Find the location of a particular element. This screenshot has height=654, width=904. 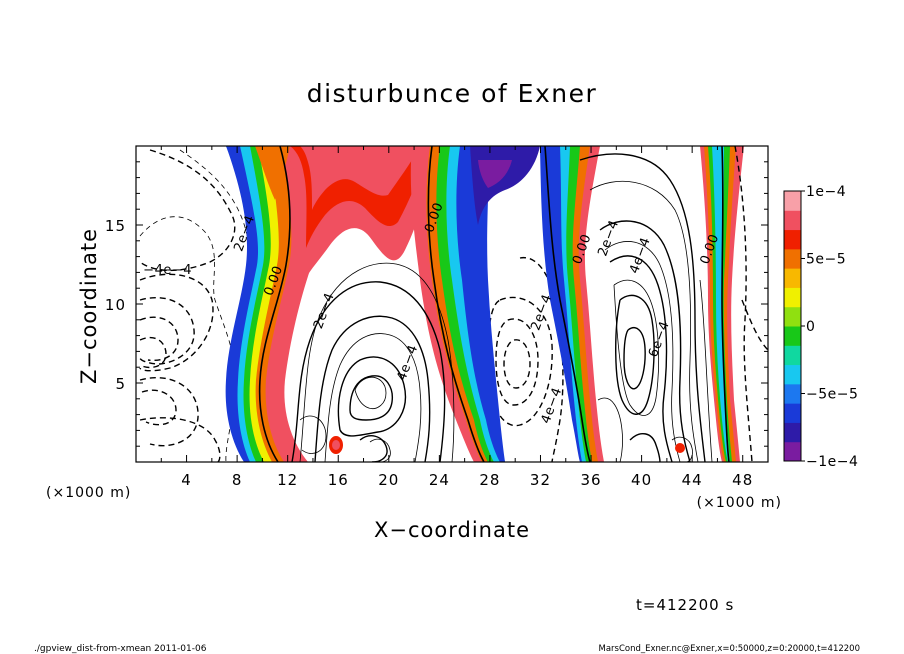

contour-label: −4e−4 is located at coordinates (167, 270).